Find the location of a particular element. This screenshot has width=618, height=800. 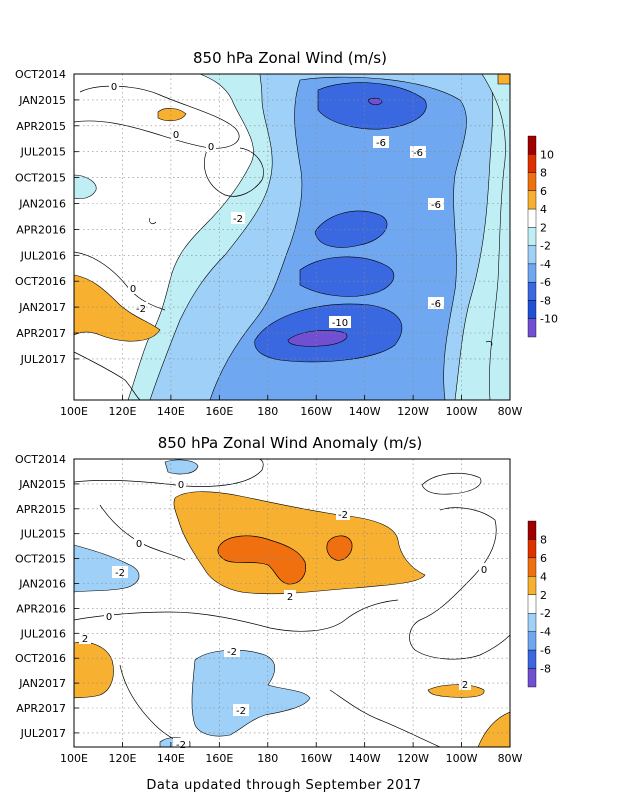

colorbar: 10 8 6 4 2 -2 -4 -6 -8 -10 is located at coordinates (542, 236).